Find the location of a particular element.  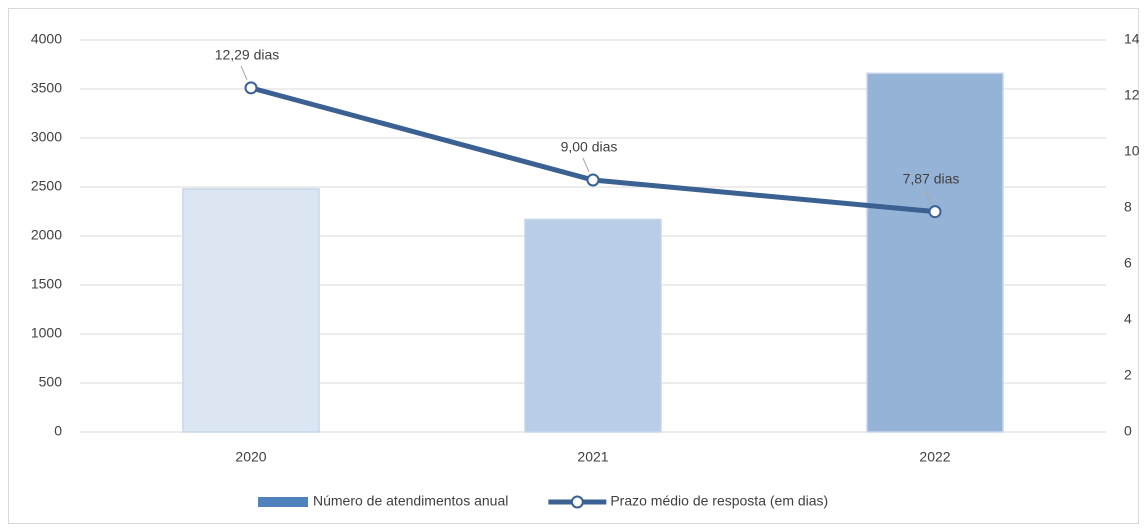

y-tick-label: 2000 is located at coordinates (46, 235).